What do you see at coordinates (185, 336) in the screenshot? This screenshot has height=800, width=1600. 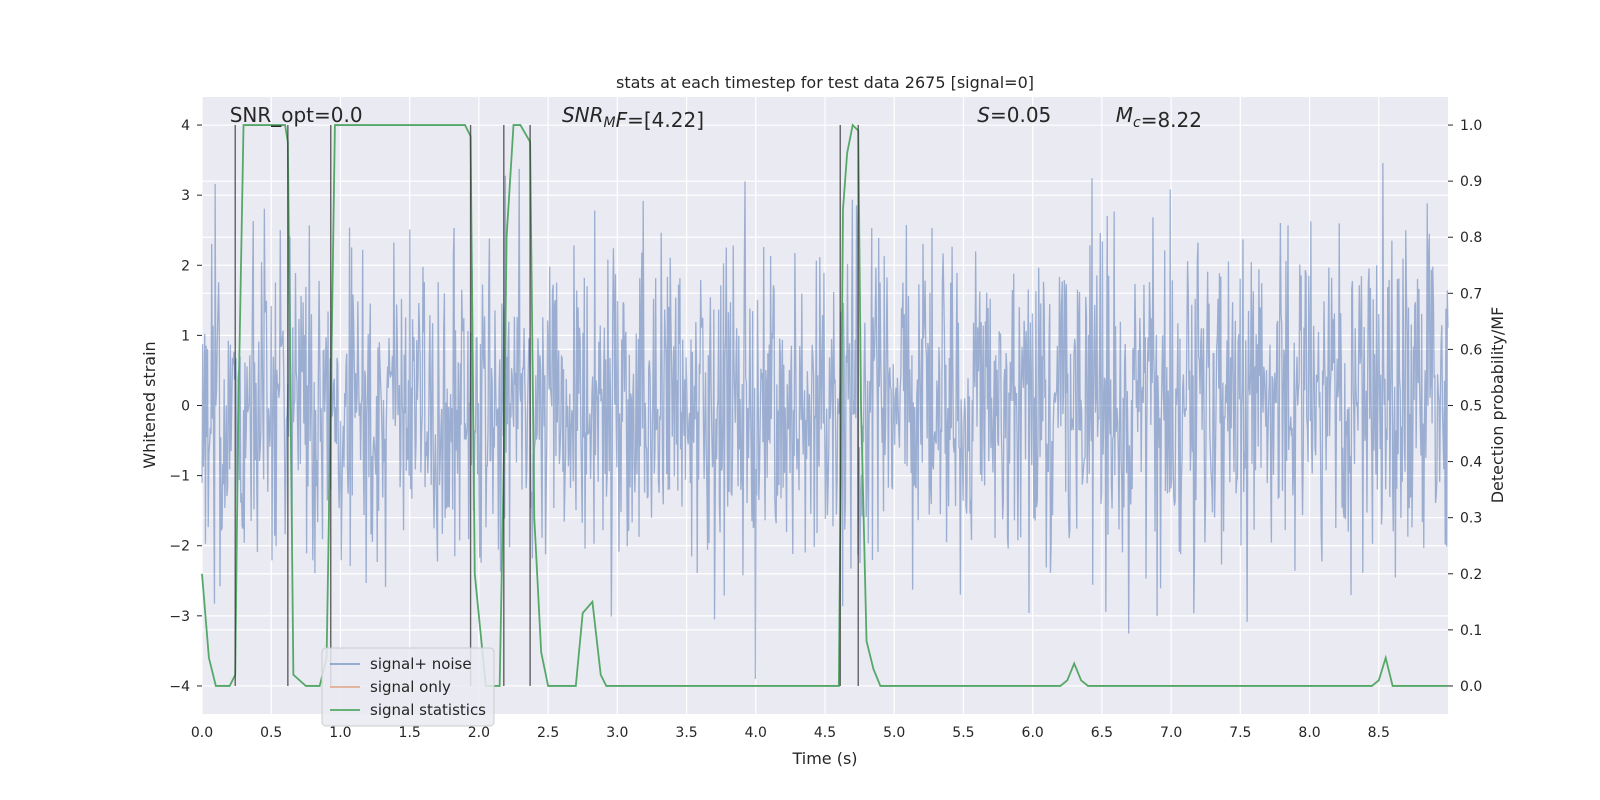 I see `y-left-tick-label: 1` at bounding box center [185, 336].